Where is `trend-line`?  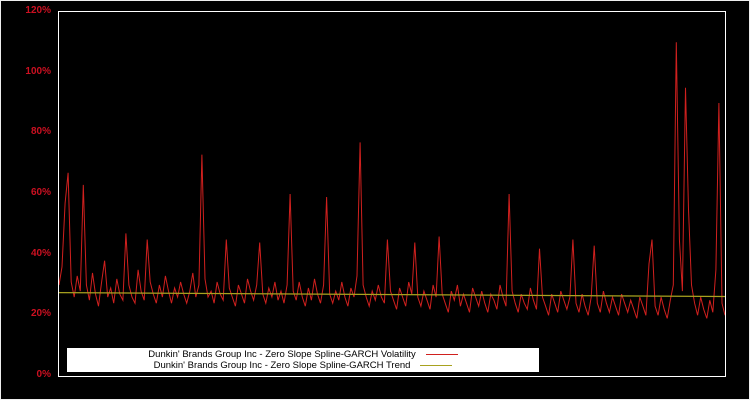 trend-line is located at coordinates (392, 294).